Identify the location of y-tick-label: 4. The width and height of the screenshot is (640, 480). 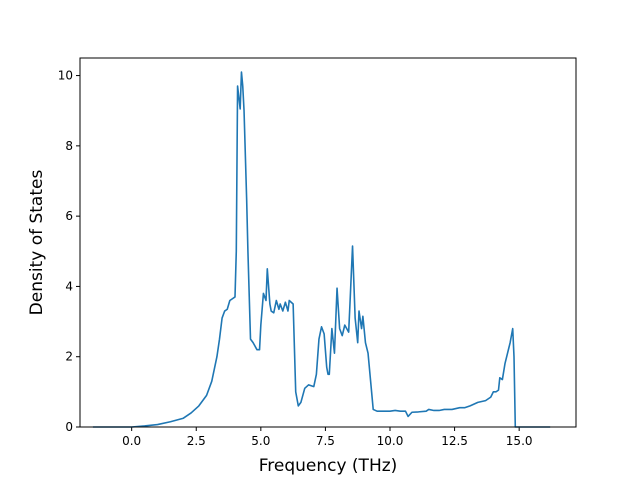
(69, 286).